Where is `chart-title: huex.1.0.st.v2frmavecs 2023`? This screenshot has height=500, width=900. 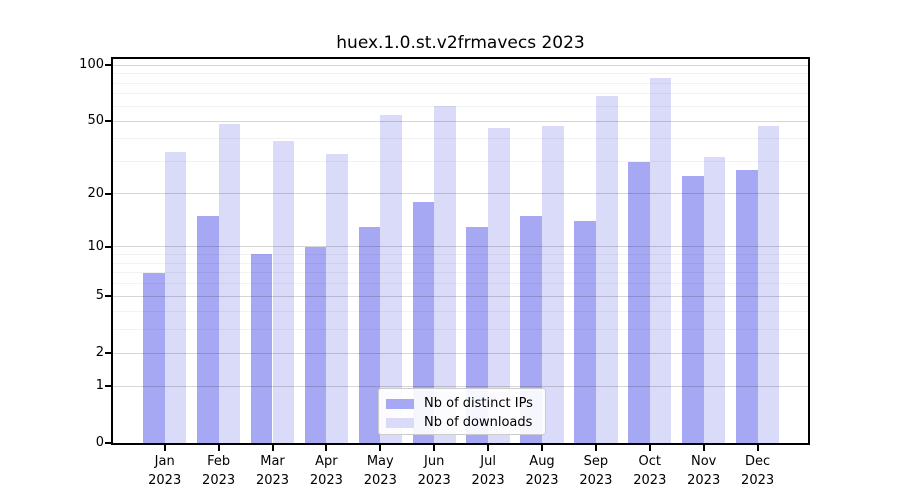 chart-title: huex.1.0.st.v2frmavecs 2023 is located at coordinates (460, 43).